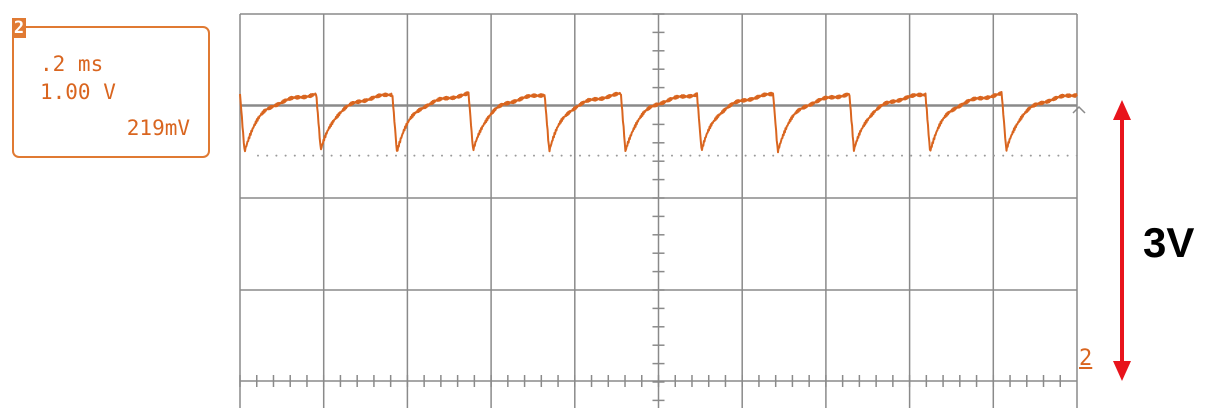 The width and height of the screenshot is (1207, 408). I want to click on trigger-marker, so click(1079, 109).